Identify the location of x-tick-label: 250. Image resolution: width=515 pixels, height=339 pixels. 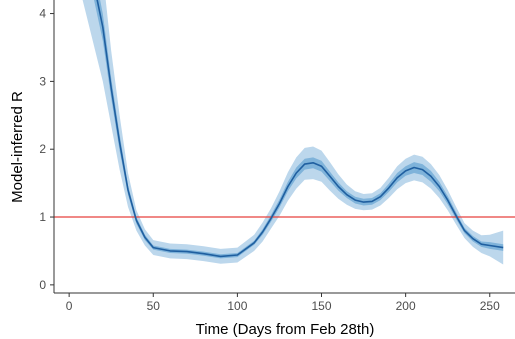
(490, 306).